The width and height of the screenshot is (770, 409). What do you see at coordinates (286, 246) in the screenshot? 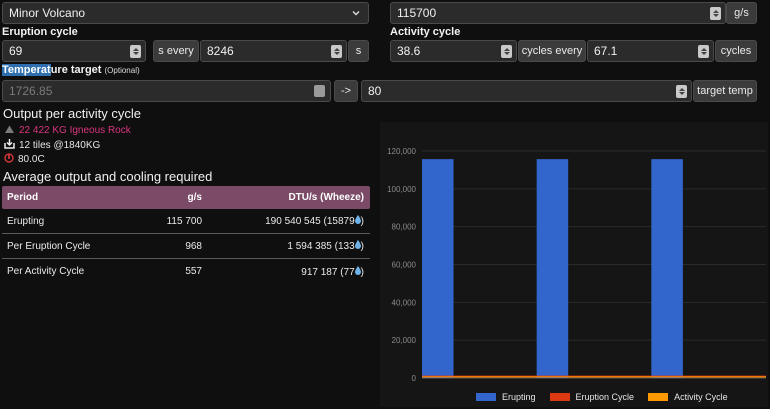
I see `row-dtu: 1 594 385 (133)` at bounding box center [286, 246].